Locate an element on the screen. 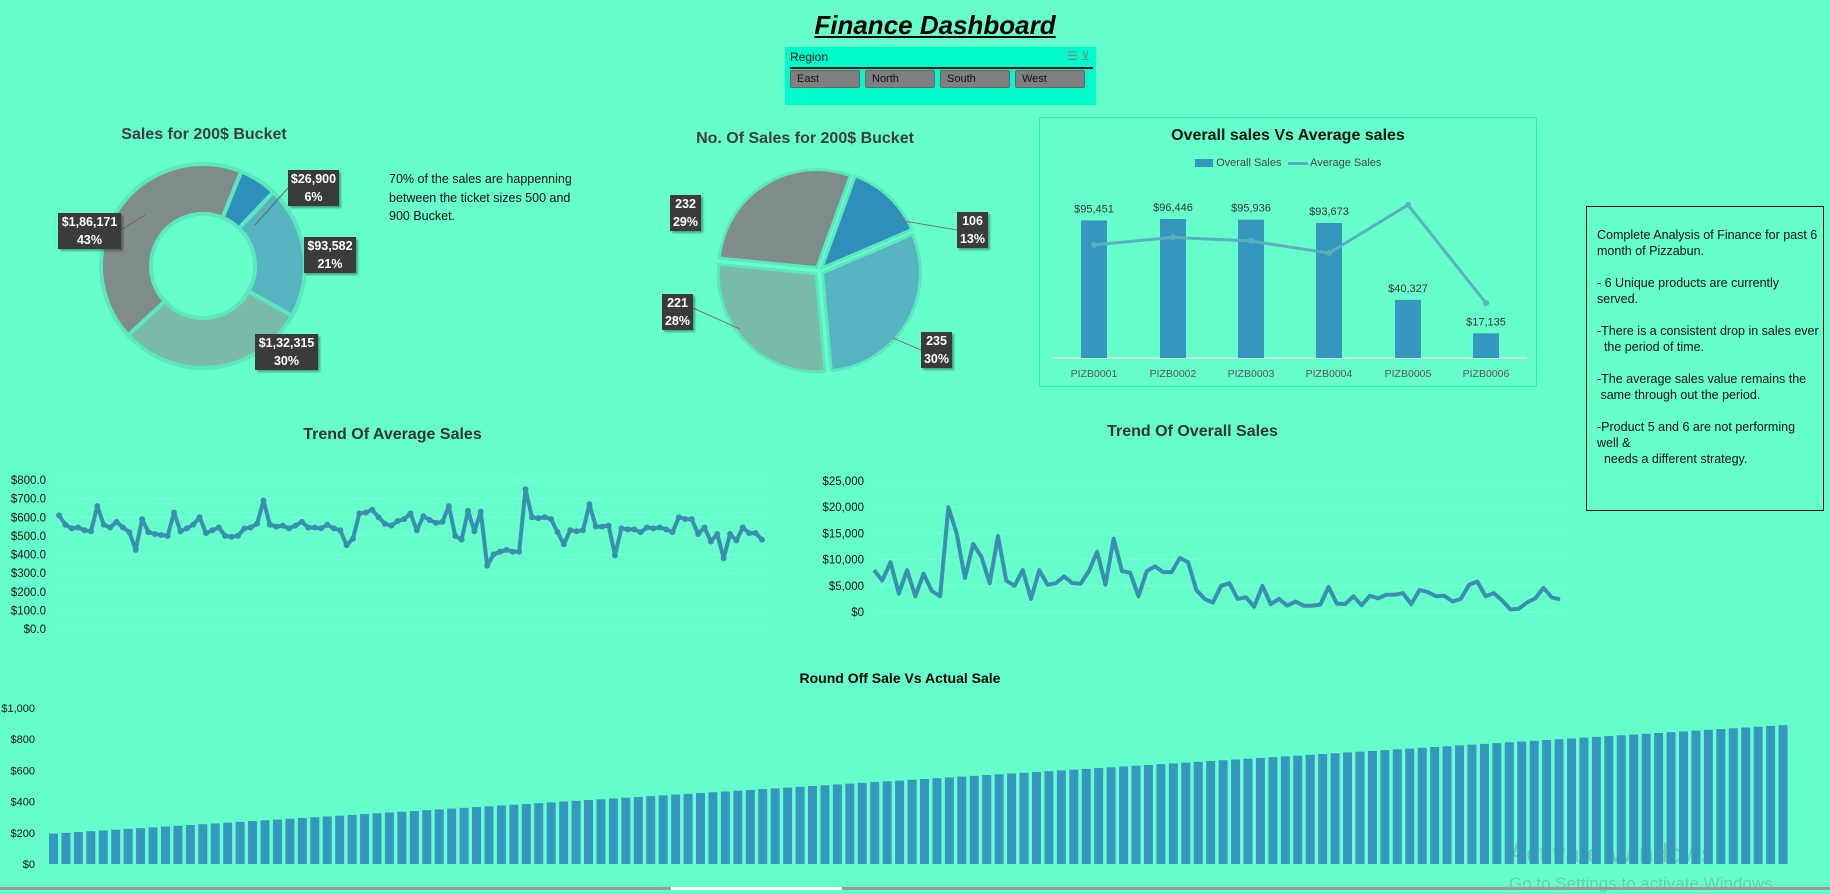 The height and width of the screenshot is (894, 1830). horizontal-scrollbar is located at coordinates (915, 888).